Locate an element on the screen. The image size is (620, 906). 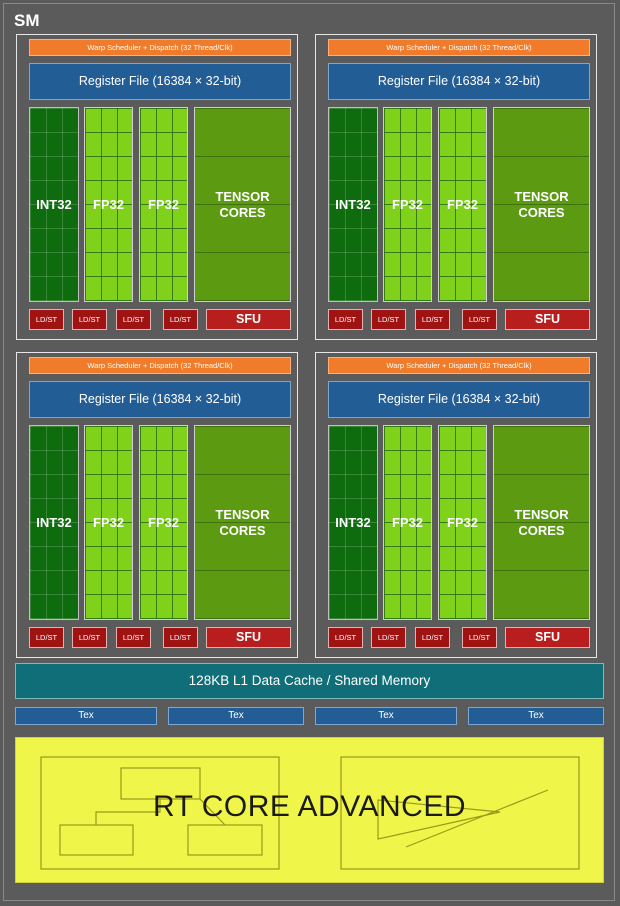
sm-title: SM is located at coordinates (27, 20).